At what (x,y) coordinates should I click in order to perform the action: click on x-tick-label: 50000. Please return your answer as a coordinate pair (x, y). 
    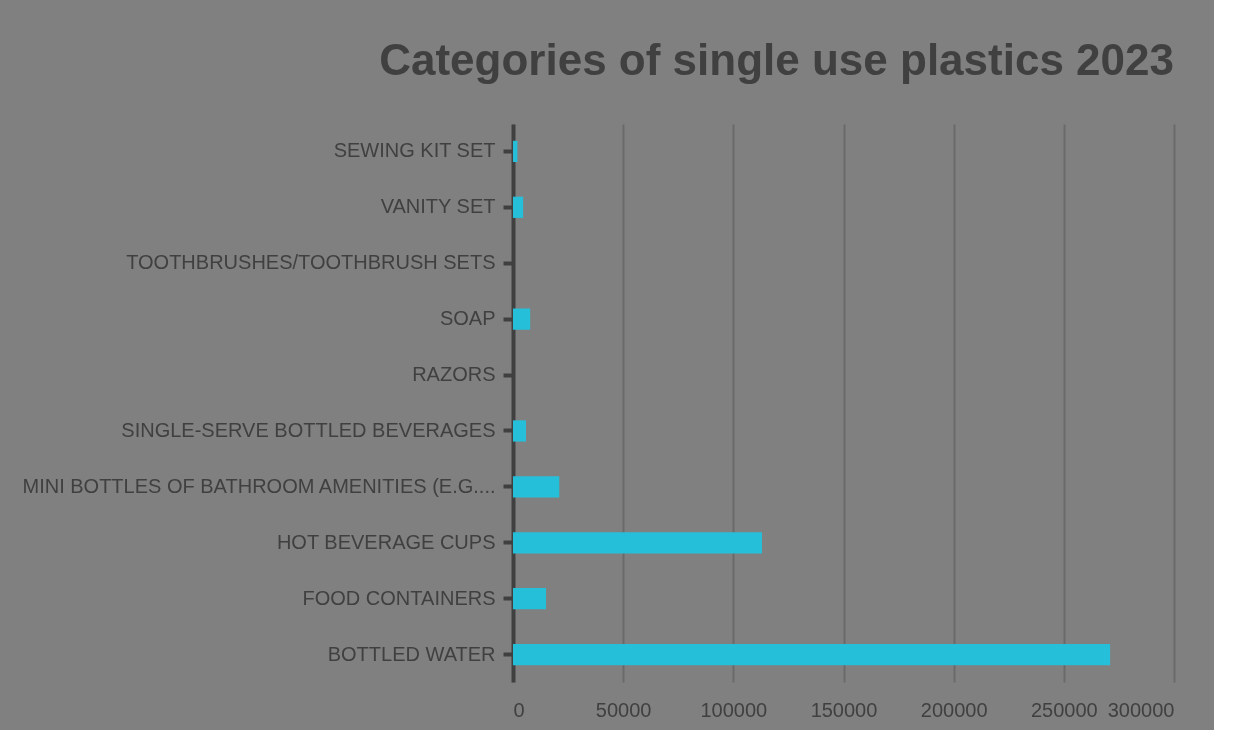
    Looking at the image, I should click on (623, 709).